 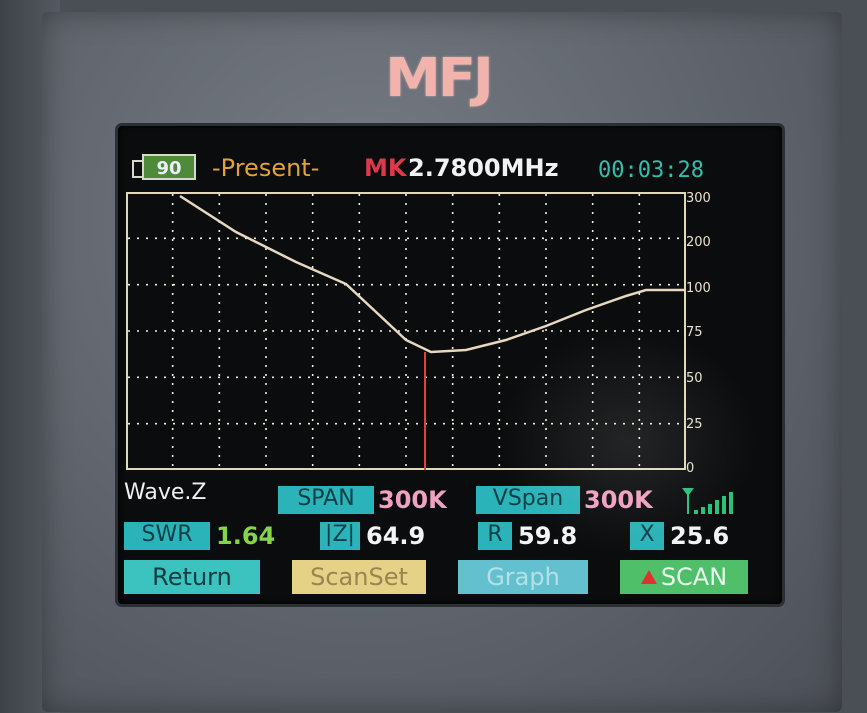 What do you see at coordinates (528, 500) in the screenshot?
I see `vspan-label: VSpan` at bounding box center [528, 500].